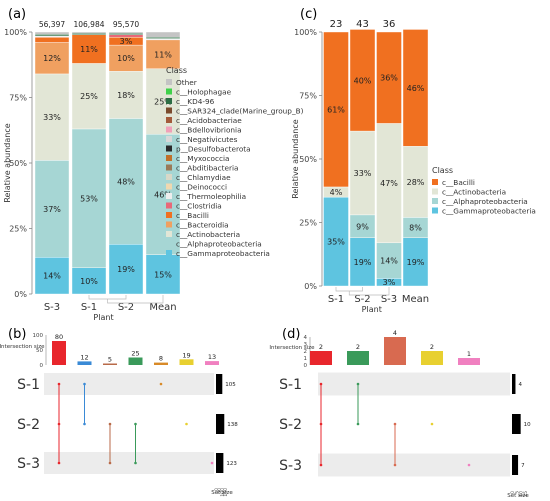  Describe the element at coordinates (28, 464) in the screenshot. I see `set-name: S-3` at that location.